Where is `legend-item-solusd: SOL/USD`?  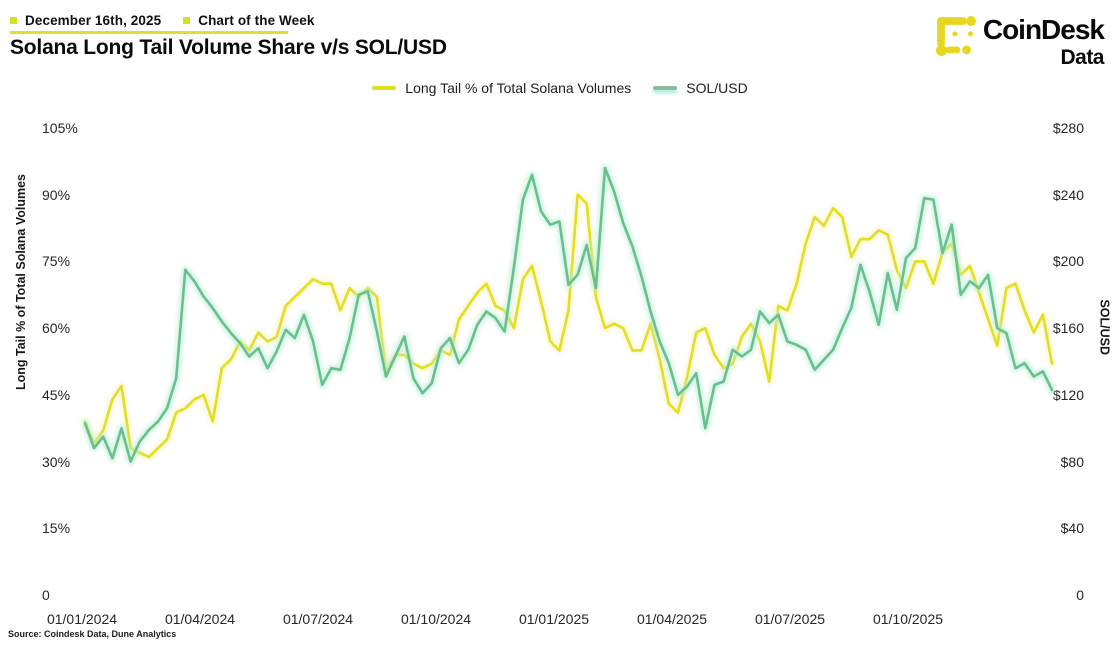
legend-item-solusd: SOL/USD is located at coordinates (700, 88).